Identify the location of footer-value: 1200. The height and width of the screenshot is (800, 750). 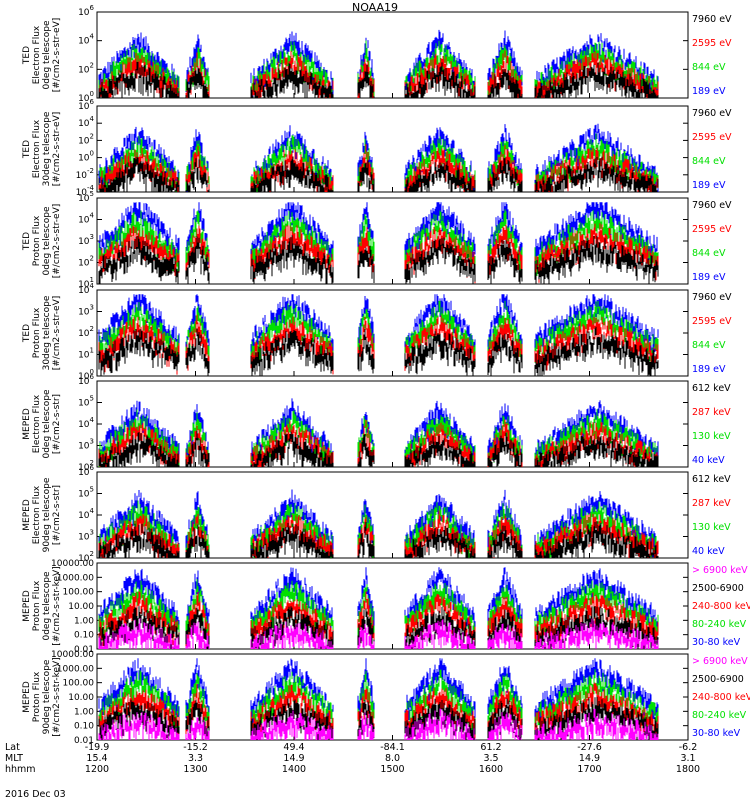
(97, 769).